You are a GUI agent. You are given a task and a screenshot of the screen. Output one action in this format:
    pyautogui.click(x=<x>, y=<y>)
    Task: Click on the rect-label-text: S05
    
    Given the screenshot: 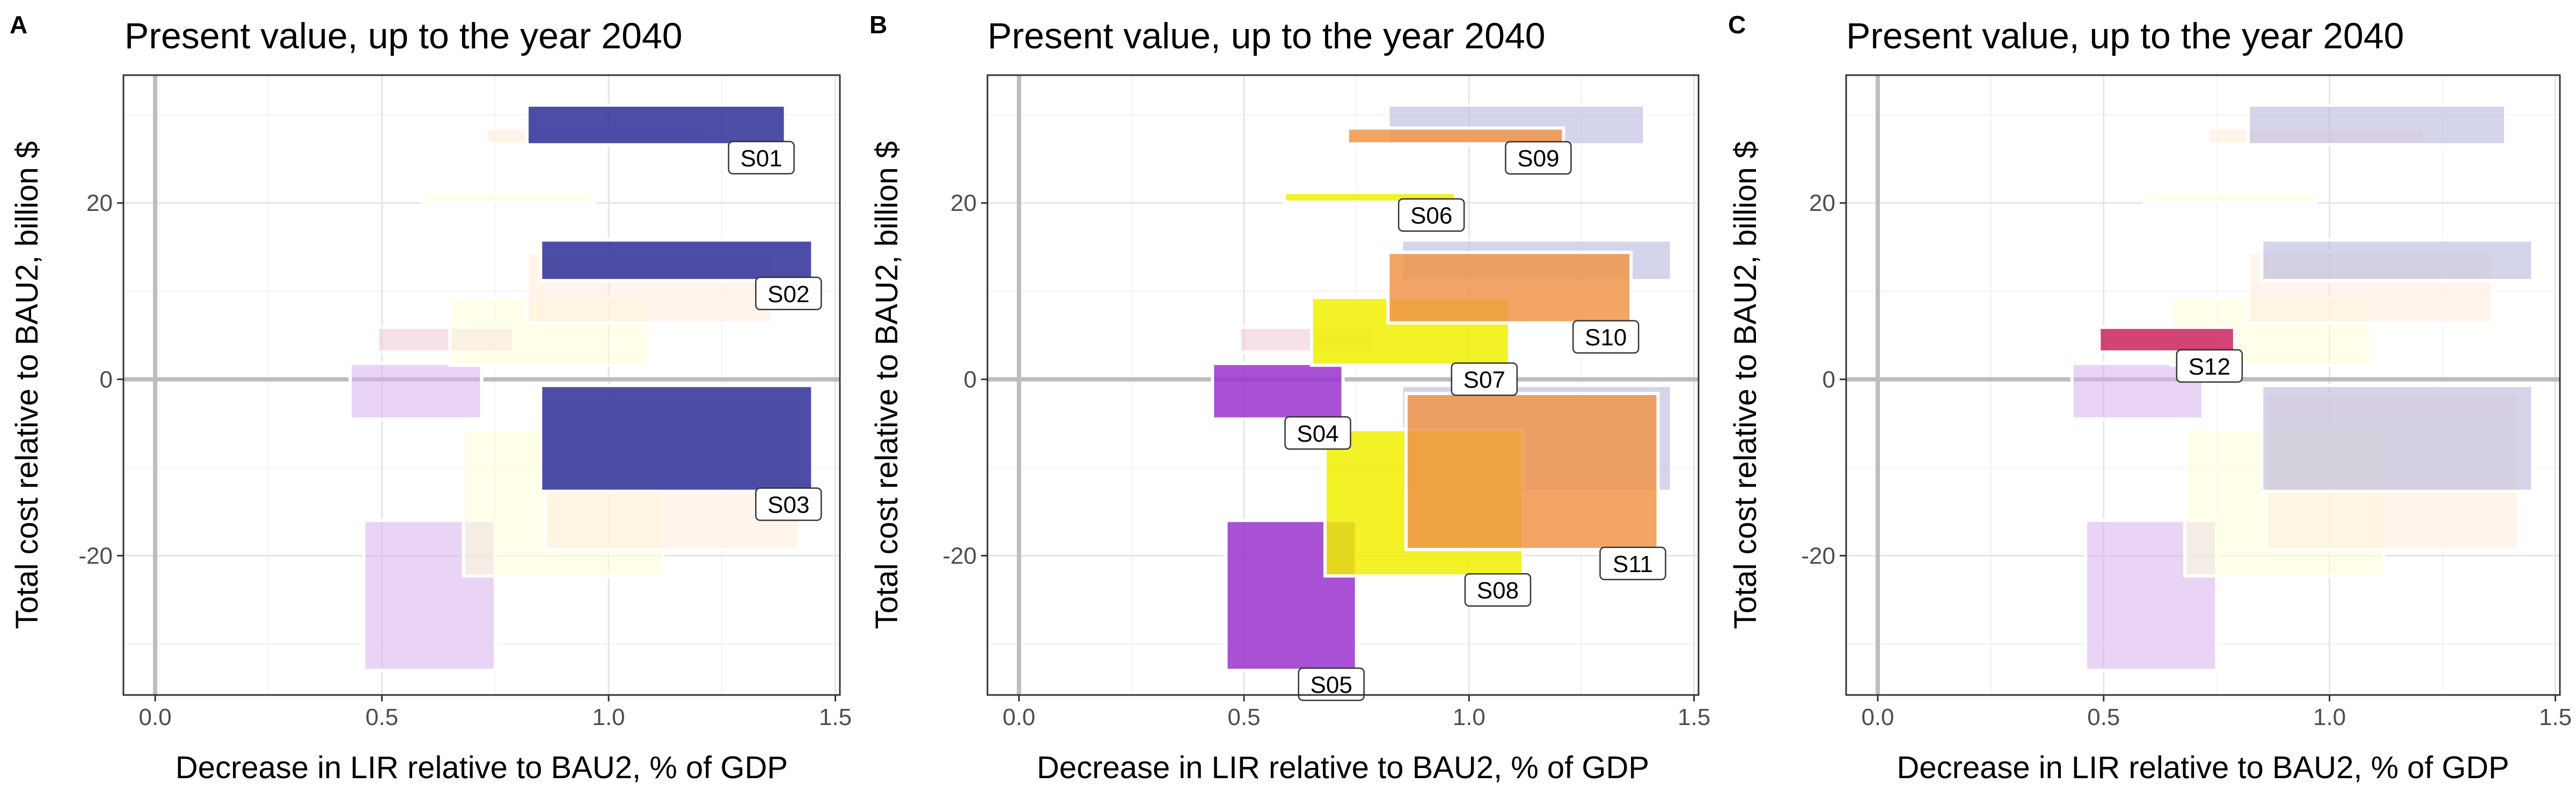 What is the action you would take?
    pyautogui.click(x=1331, y=685)
    